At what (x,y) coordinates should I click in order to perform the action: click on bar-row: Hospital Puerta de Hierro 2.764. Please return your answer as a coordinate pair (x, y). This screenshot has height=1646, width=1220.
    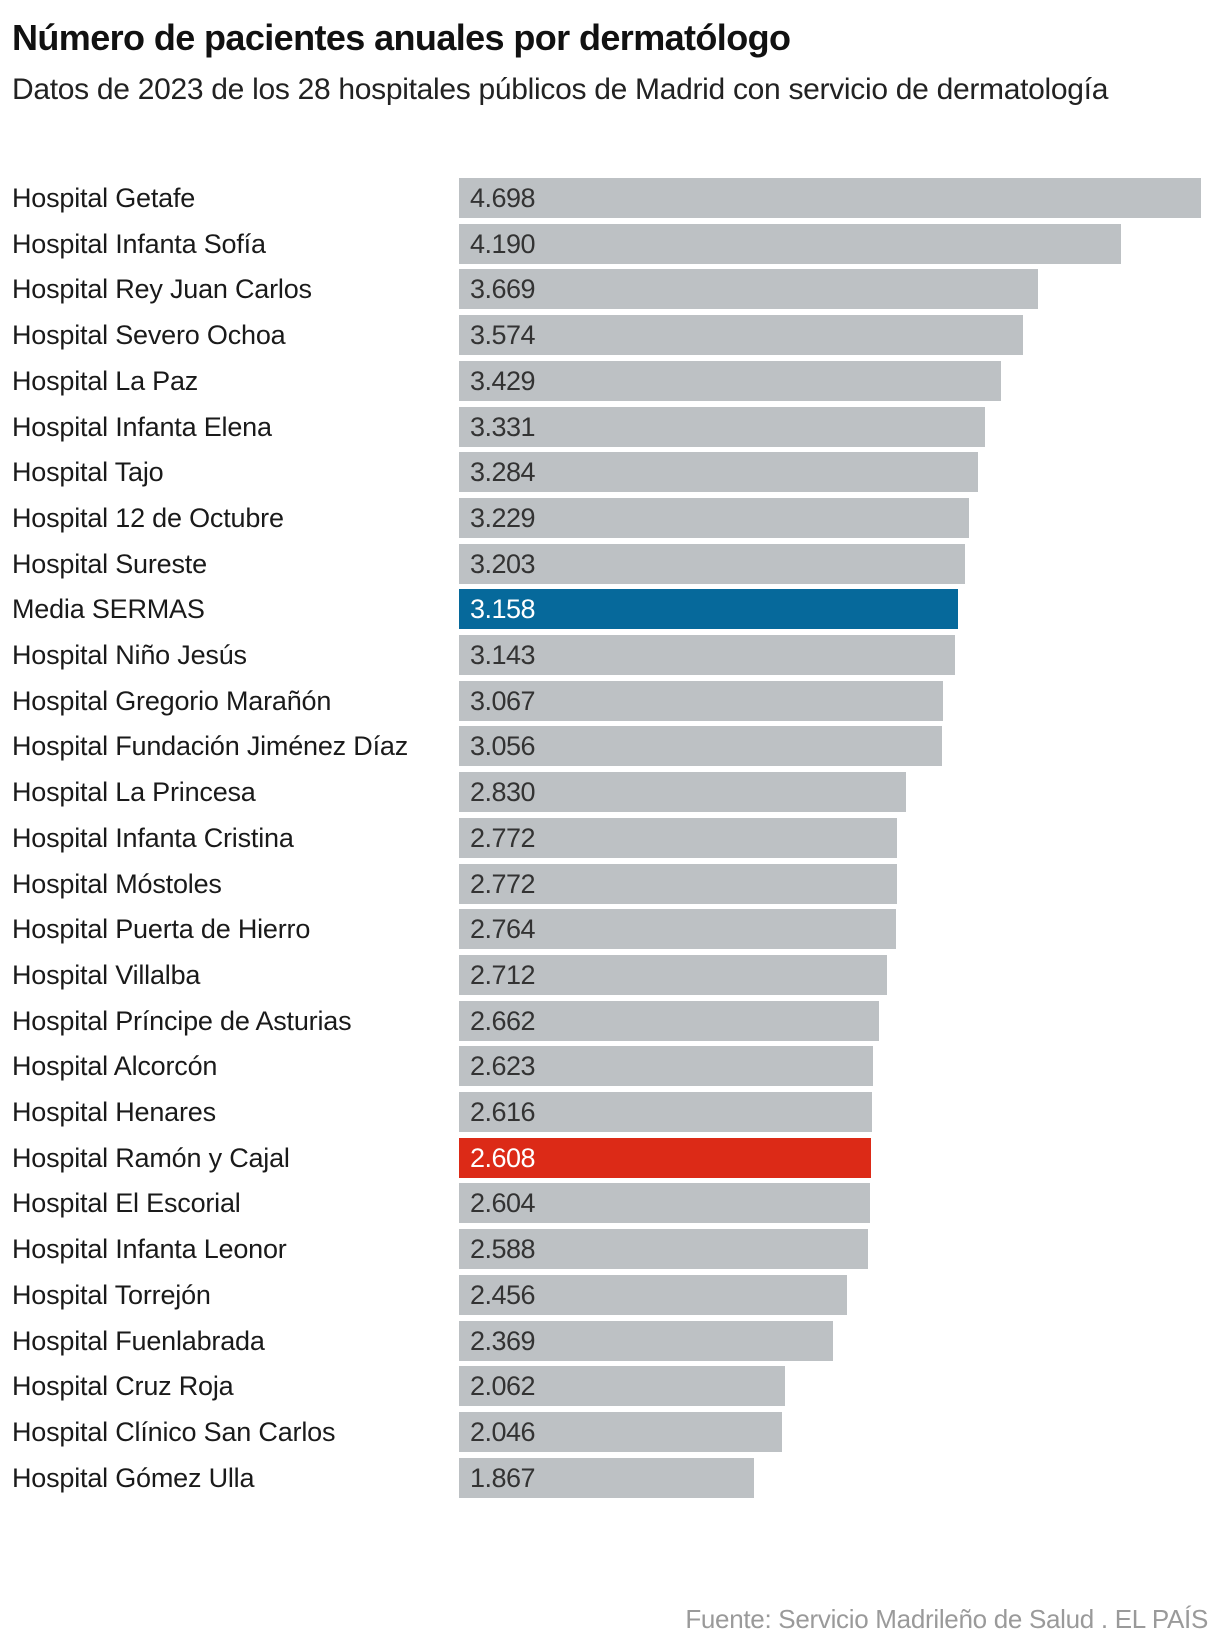
    Looking at the image, I should click on (610, 929).